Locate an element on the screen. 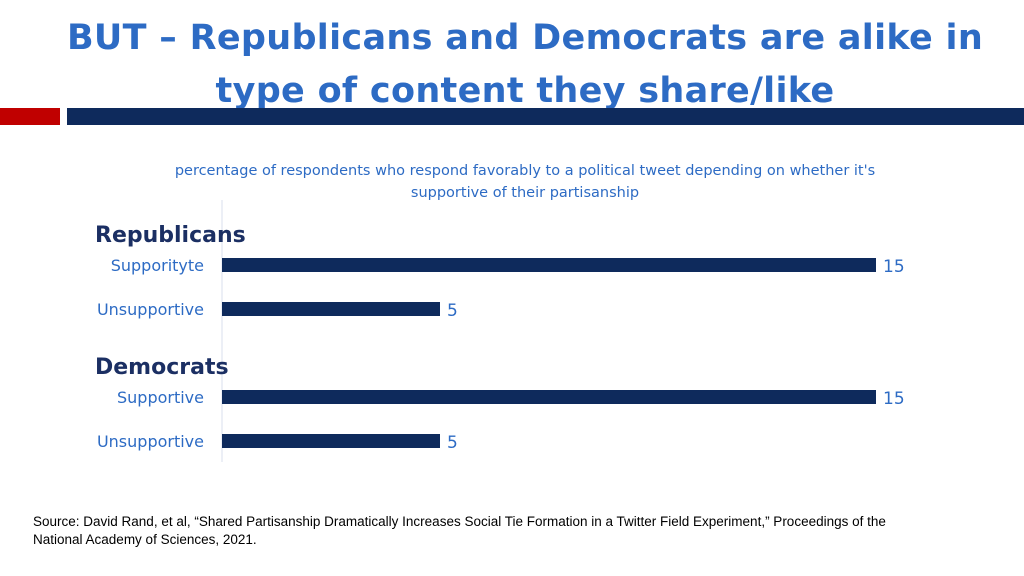  group-label: Democrats is located at coordinates (162, 367).